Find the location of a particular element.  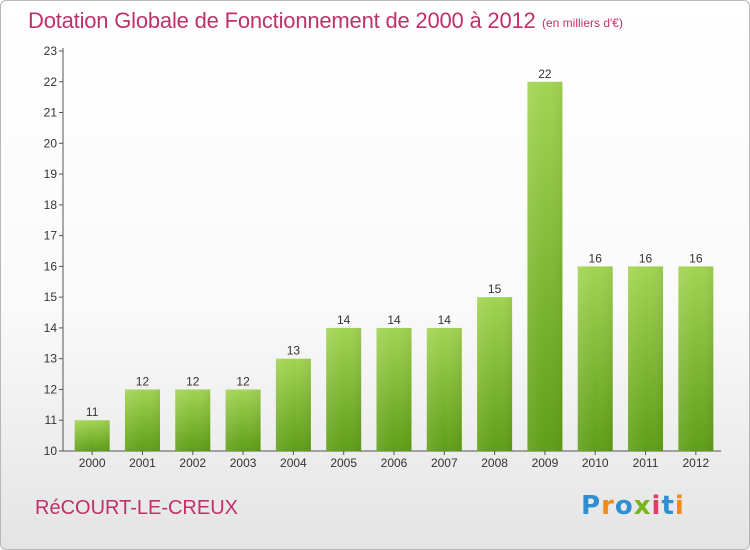

x-tick-label: 2001 is located at coordinates (142, 463).